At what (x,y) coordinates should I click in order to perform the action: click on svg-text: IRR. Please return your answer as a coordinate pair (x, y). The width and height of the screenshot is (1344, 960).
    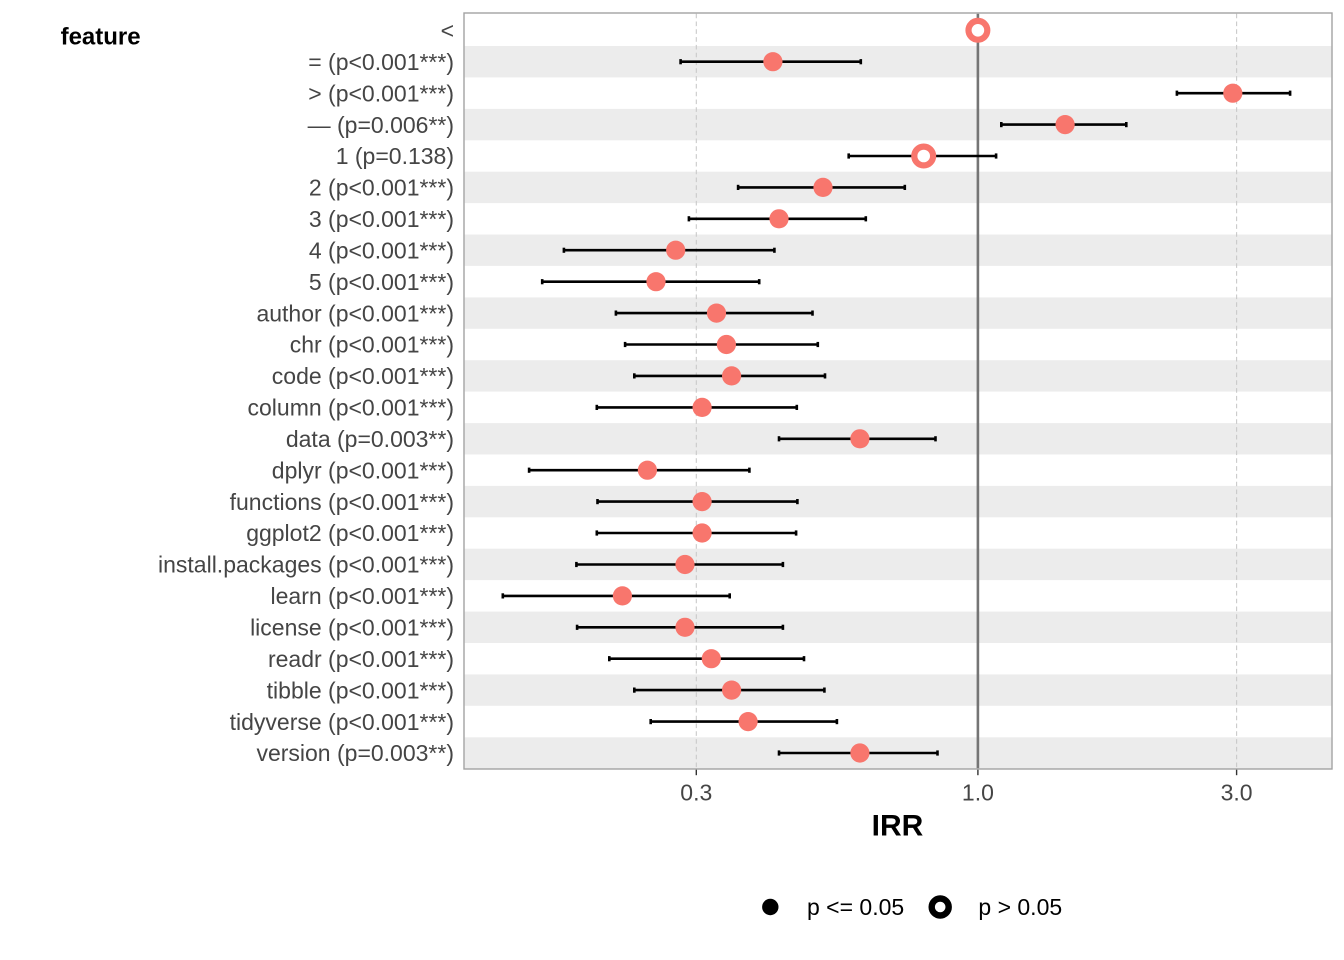
    Looking at the image, I should click on (898, 825).